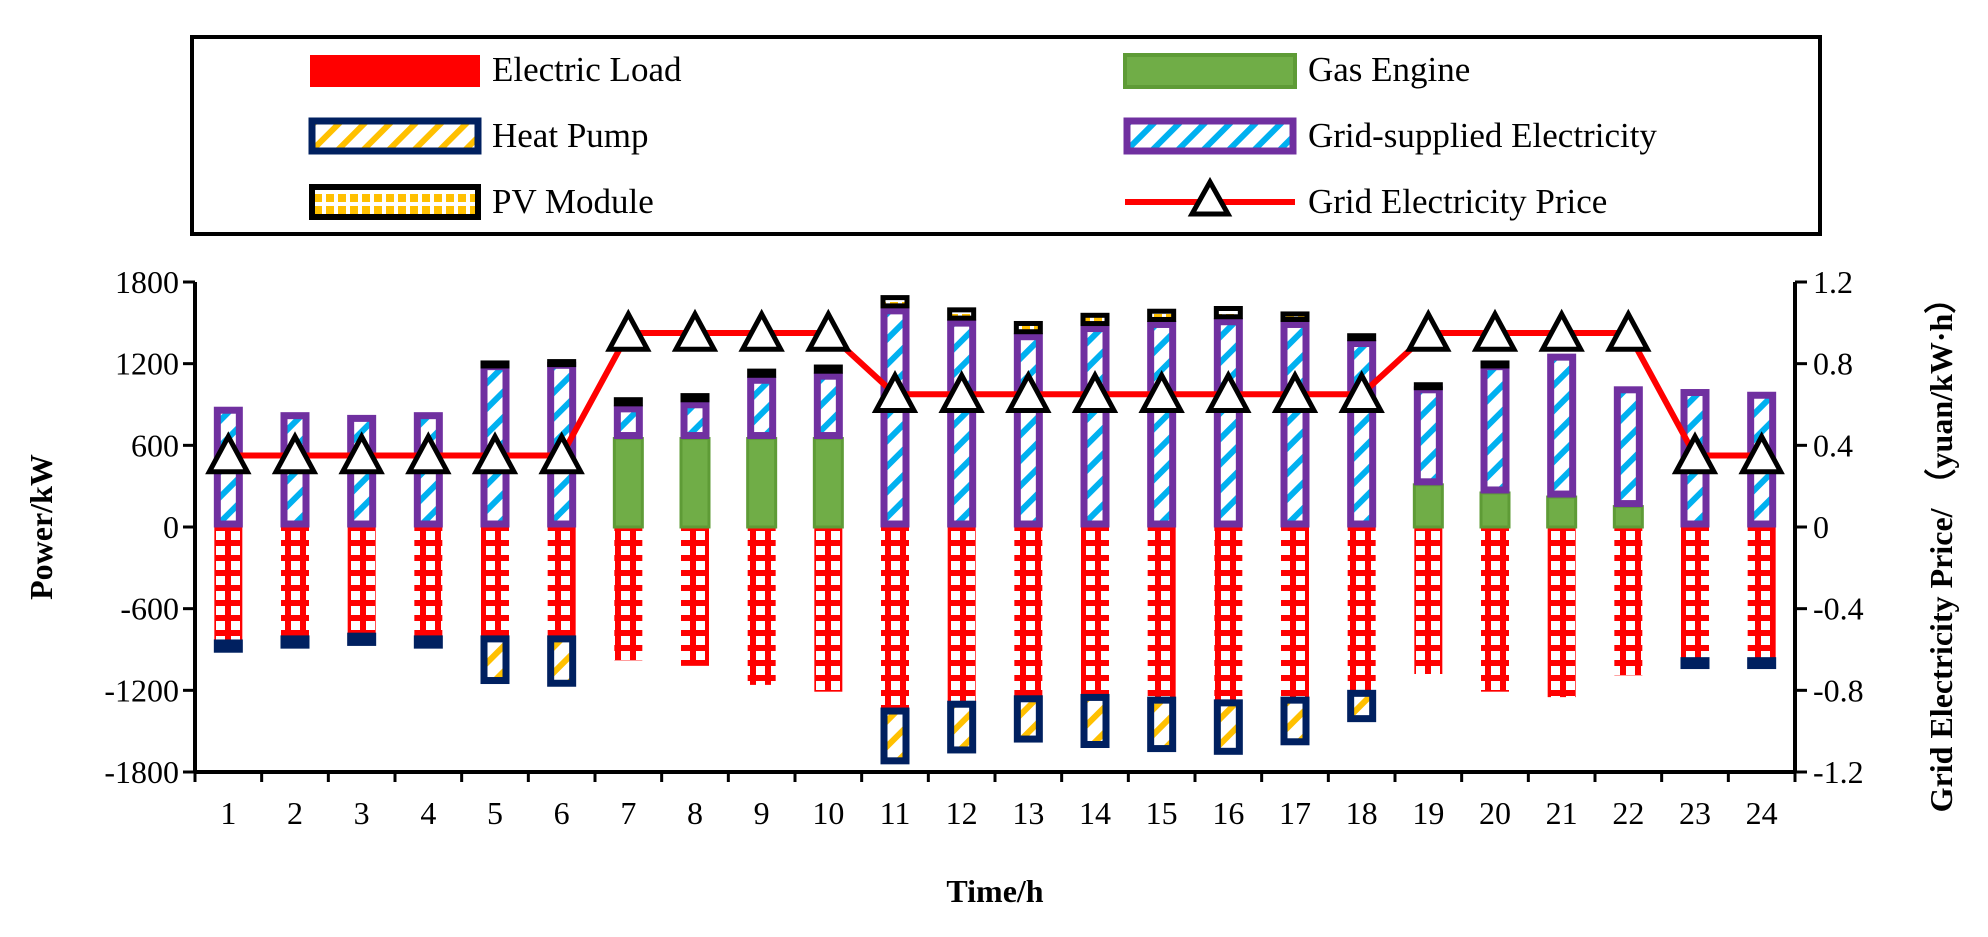 This screenshot has width=1988, height=937. I want to click on x-tick-label: 24, so click(1762, 813).